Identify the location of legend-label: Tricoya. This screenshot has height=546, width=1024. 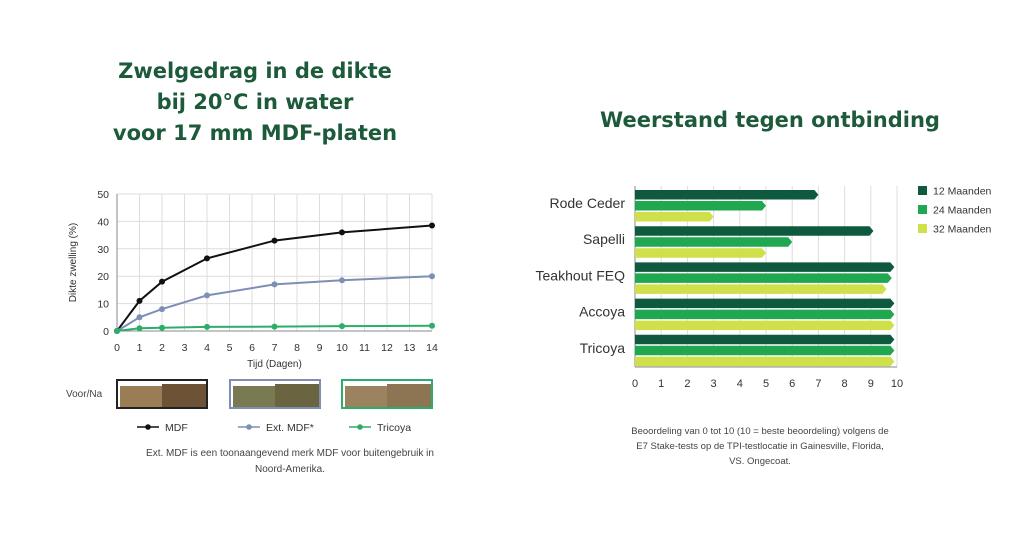
(394, 428).